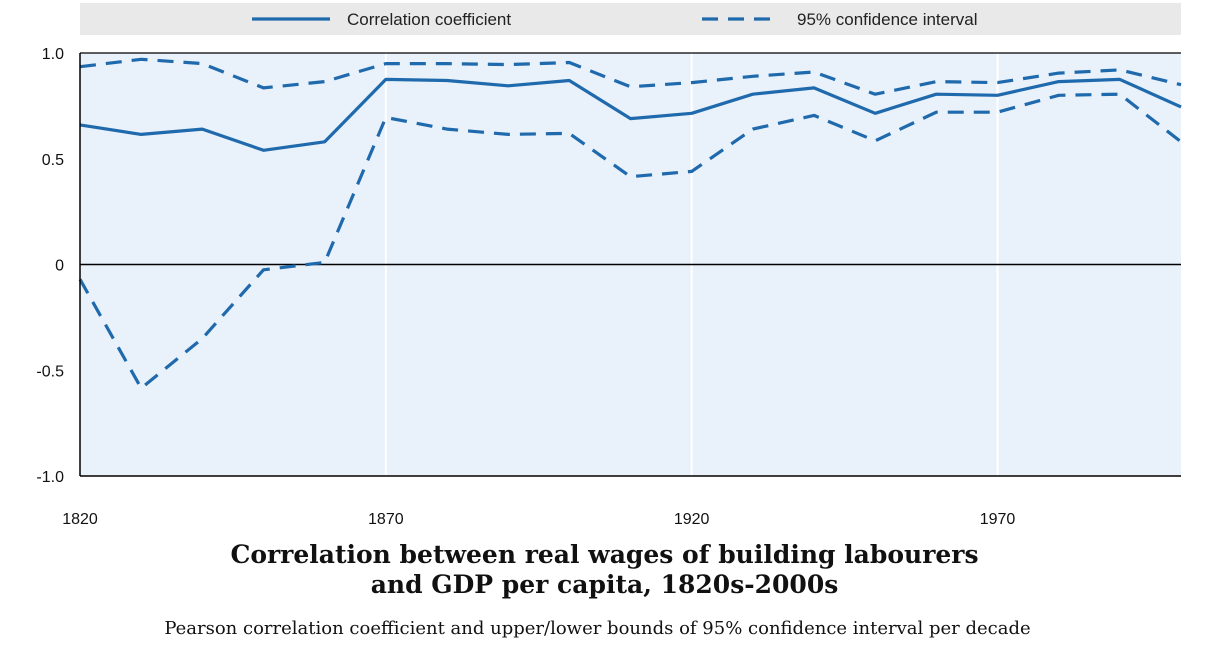 This screenshot has width=1209, height=668. What do you see at coordinates (538, 519) in the screenshot?
I see `x-axis-tick-labels: 1820 1870 1920 1970` at bounding box center [538, 519].